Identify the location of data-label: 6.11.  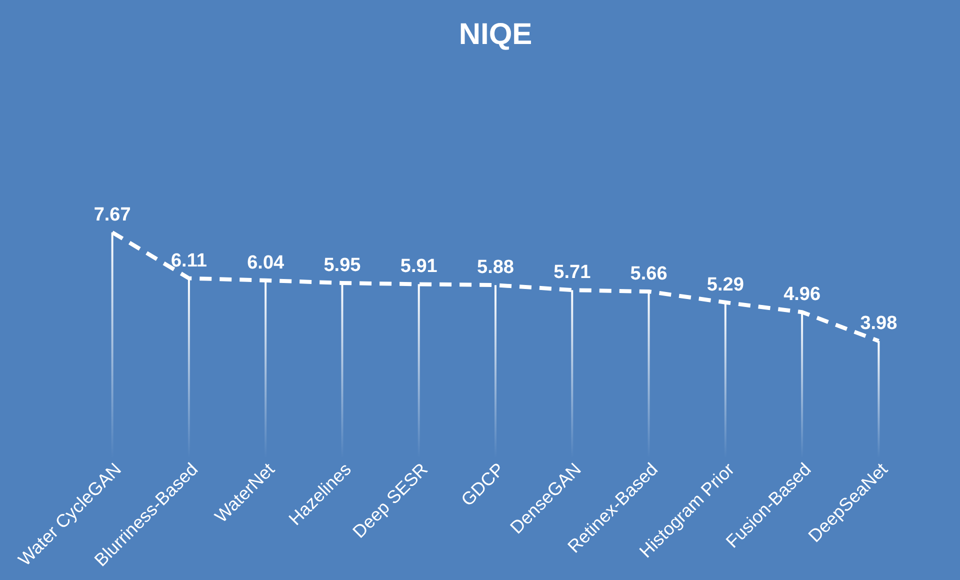
(189, 261).